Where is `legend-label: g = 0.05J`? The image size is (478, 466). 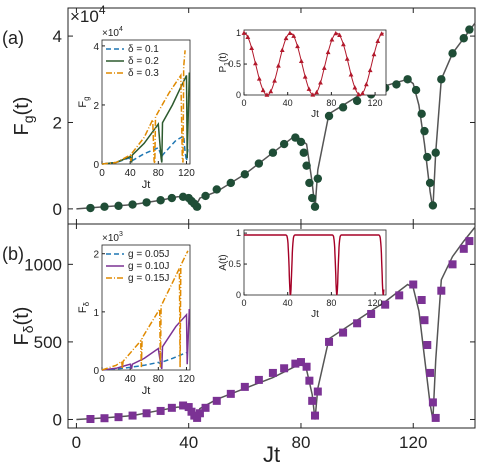 legend-label: g = 0.05J is located at coordinates (148, 254).